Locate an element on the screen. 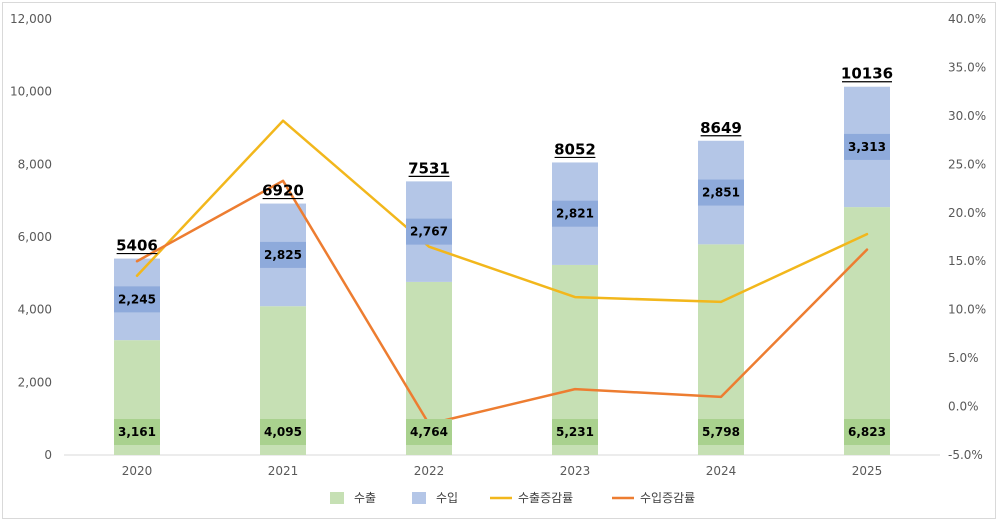 Image resolution: width=1000 pixels, height=523 pixels. data-label: 2,245 is located at coordinates (137, 299).